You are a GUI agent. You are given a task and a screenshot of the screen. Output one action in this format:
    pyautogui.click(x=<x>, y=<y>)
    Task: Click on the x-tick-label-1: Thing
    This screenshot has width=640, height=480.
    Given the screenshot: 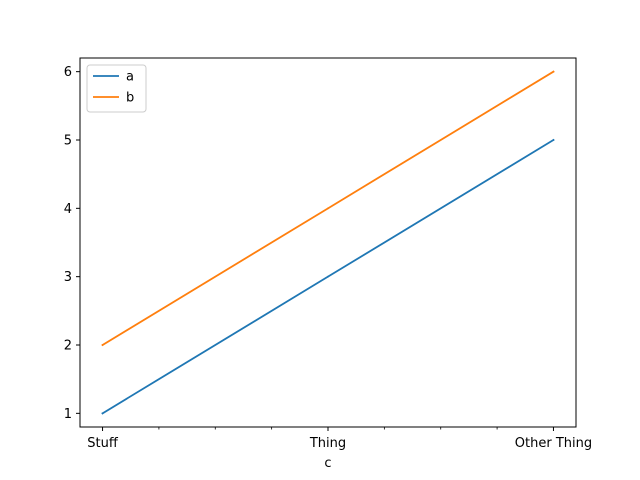 What is the action you would take?
    pyautogui.click(x=327, y=443)
    